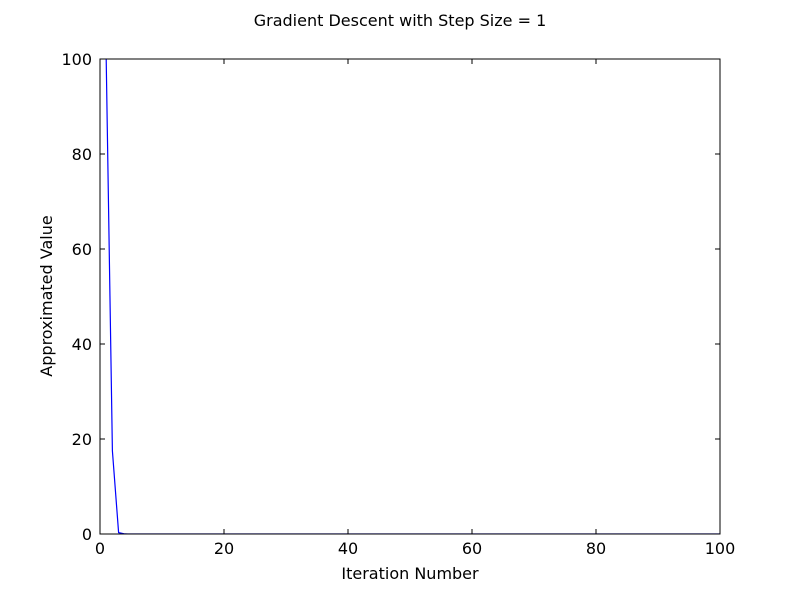 This screenshot has width=800, height=593. What do you see at coordinates (46, 295) in the screenshot?
I see `y-axis-label: Approximated Value` at bounding box center [46, 295].